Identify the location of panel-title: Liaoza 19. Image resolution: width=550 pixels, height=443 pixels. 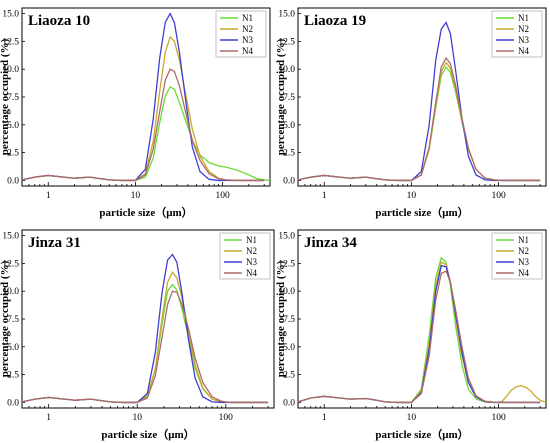
(335, 21).